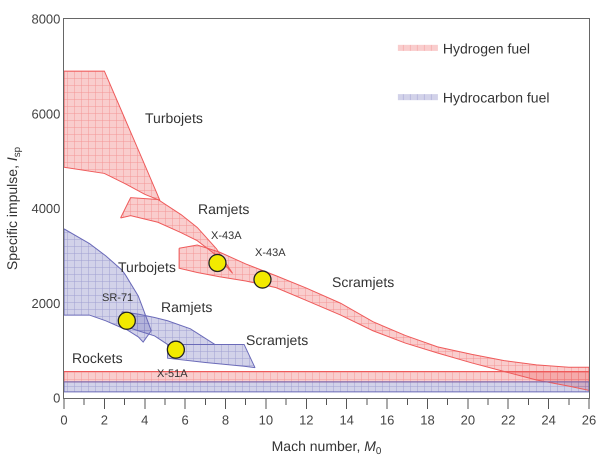  I want to click on y-tick-label: 0, so click(56, 398).